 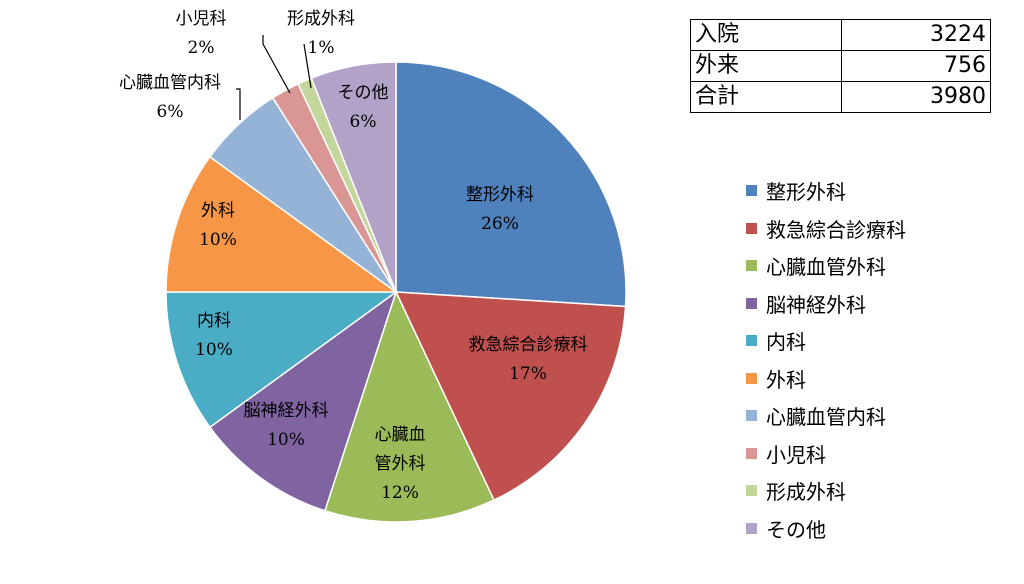 What do you see at coordinates (321, 48) in the screenshot?
I see `slice-percent-label: 1%` at bounding box center [321, 48].